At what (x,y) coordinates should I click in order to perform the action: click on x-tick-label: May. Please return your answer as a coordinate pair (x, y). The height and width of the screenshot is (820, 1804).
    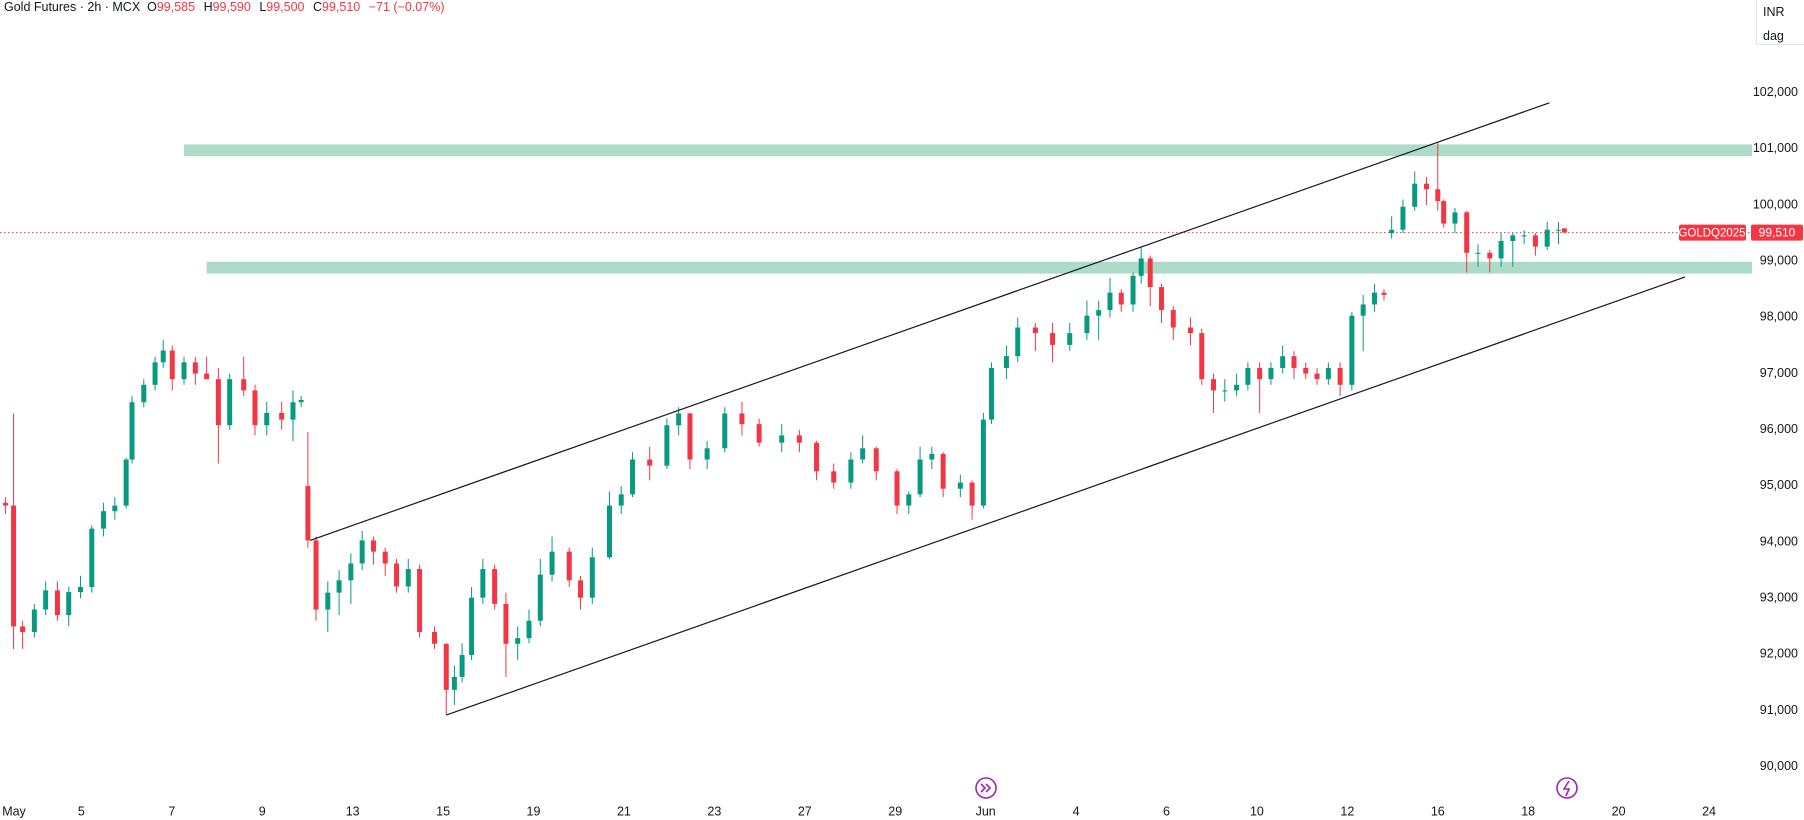
    Looking at the image, I should click on (14, 811).